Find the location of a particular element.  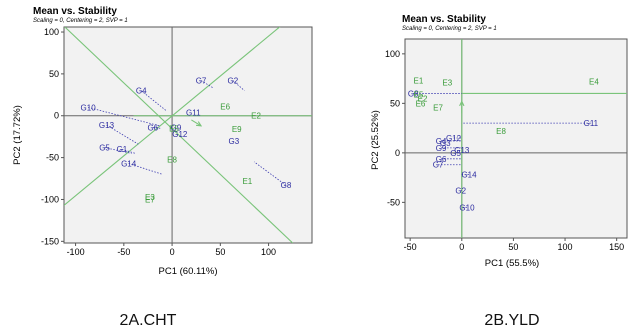

x-axis-label: PC1 (60.11%) is located at coordinates (188, 271).